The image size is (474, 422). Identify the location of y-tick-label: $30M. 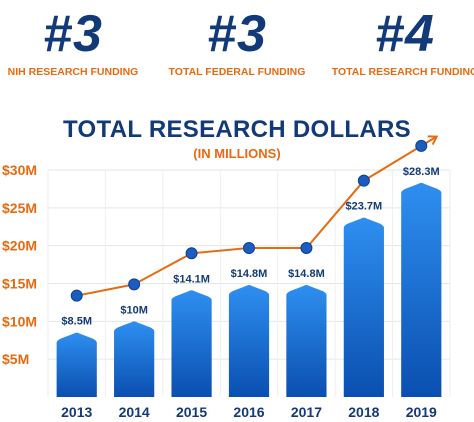
(19, 170).